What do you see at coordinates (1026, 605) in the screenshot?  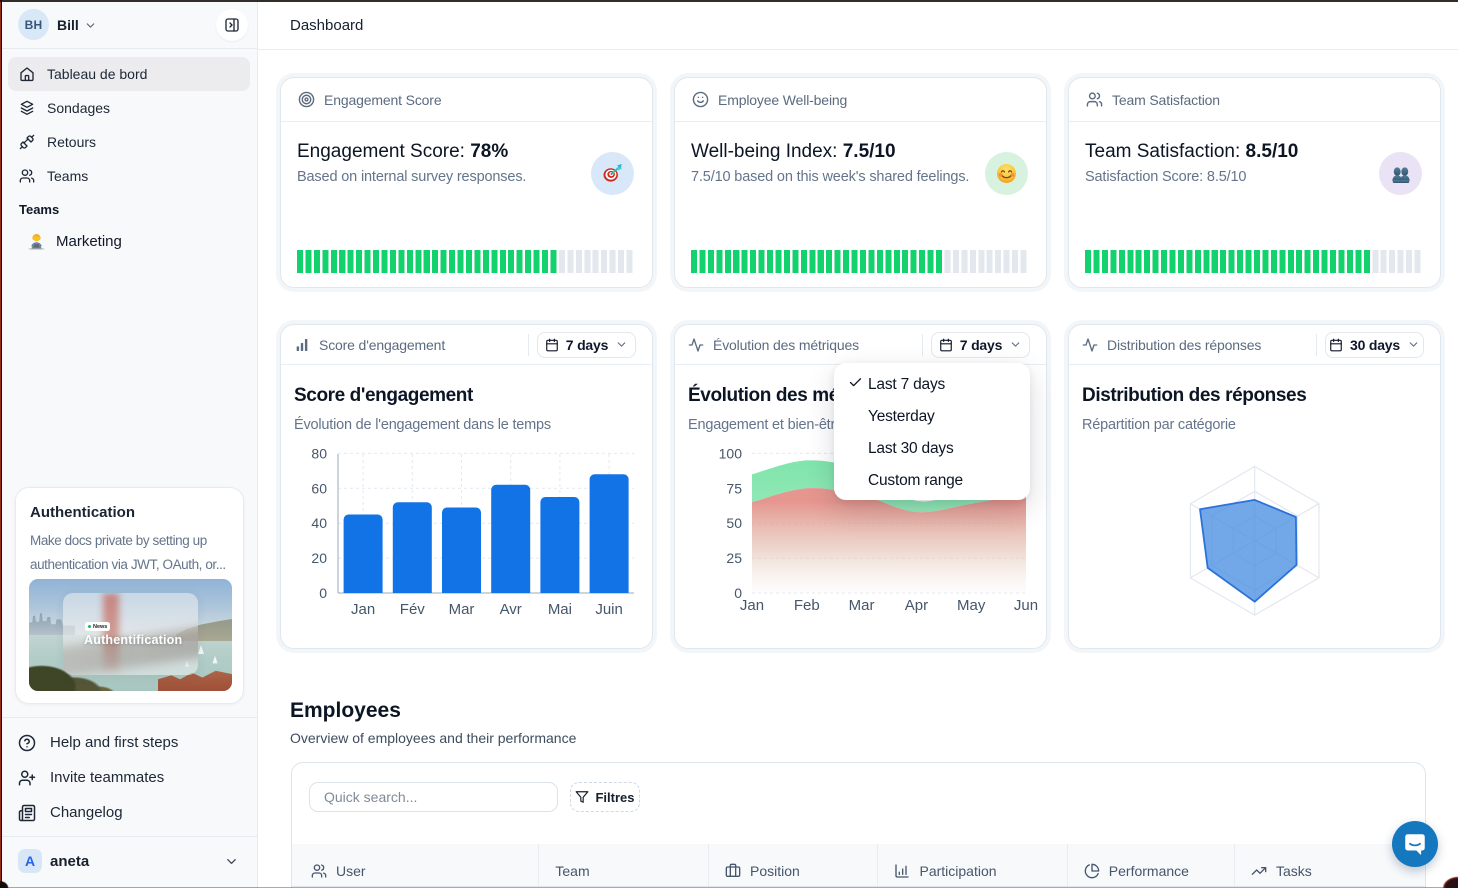 I see `svg-text: Jun` at bounding box center [1026, 605].